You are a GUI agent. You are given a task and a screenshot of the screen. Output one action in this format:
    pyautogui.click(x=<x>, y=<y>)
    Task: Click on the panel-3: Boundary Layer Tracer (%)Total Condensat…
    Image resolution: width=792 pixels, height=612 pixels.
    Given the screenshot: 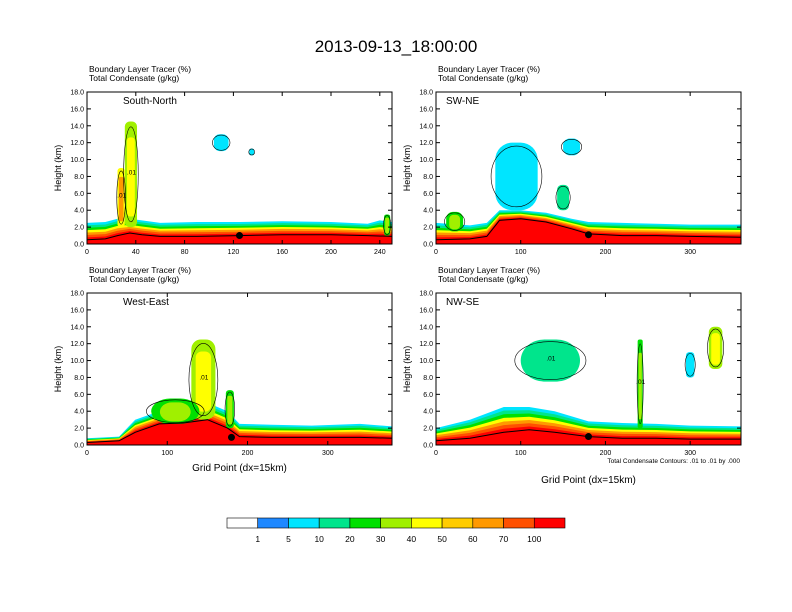 What is the action you would take?
    pyautogui.click(x=223, y=369)
    